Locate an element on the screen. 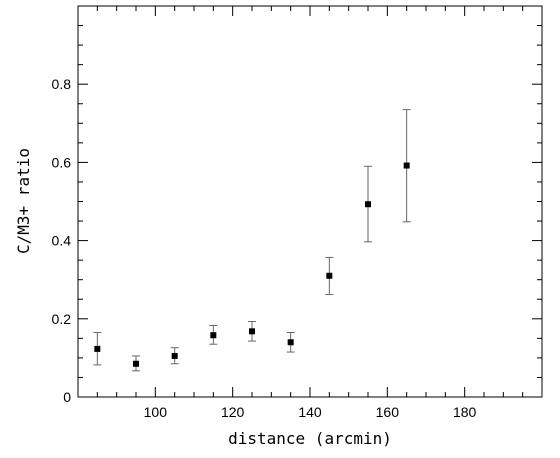 The image size is (560, 458). y-tick-label: 0.8 is located at coordinates (62, 84).